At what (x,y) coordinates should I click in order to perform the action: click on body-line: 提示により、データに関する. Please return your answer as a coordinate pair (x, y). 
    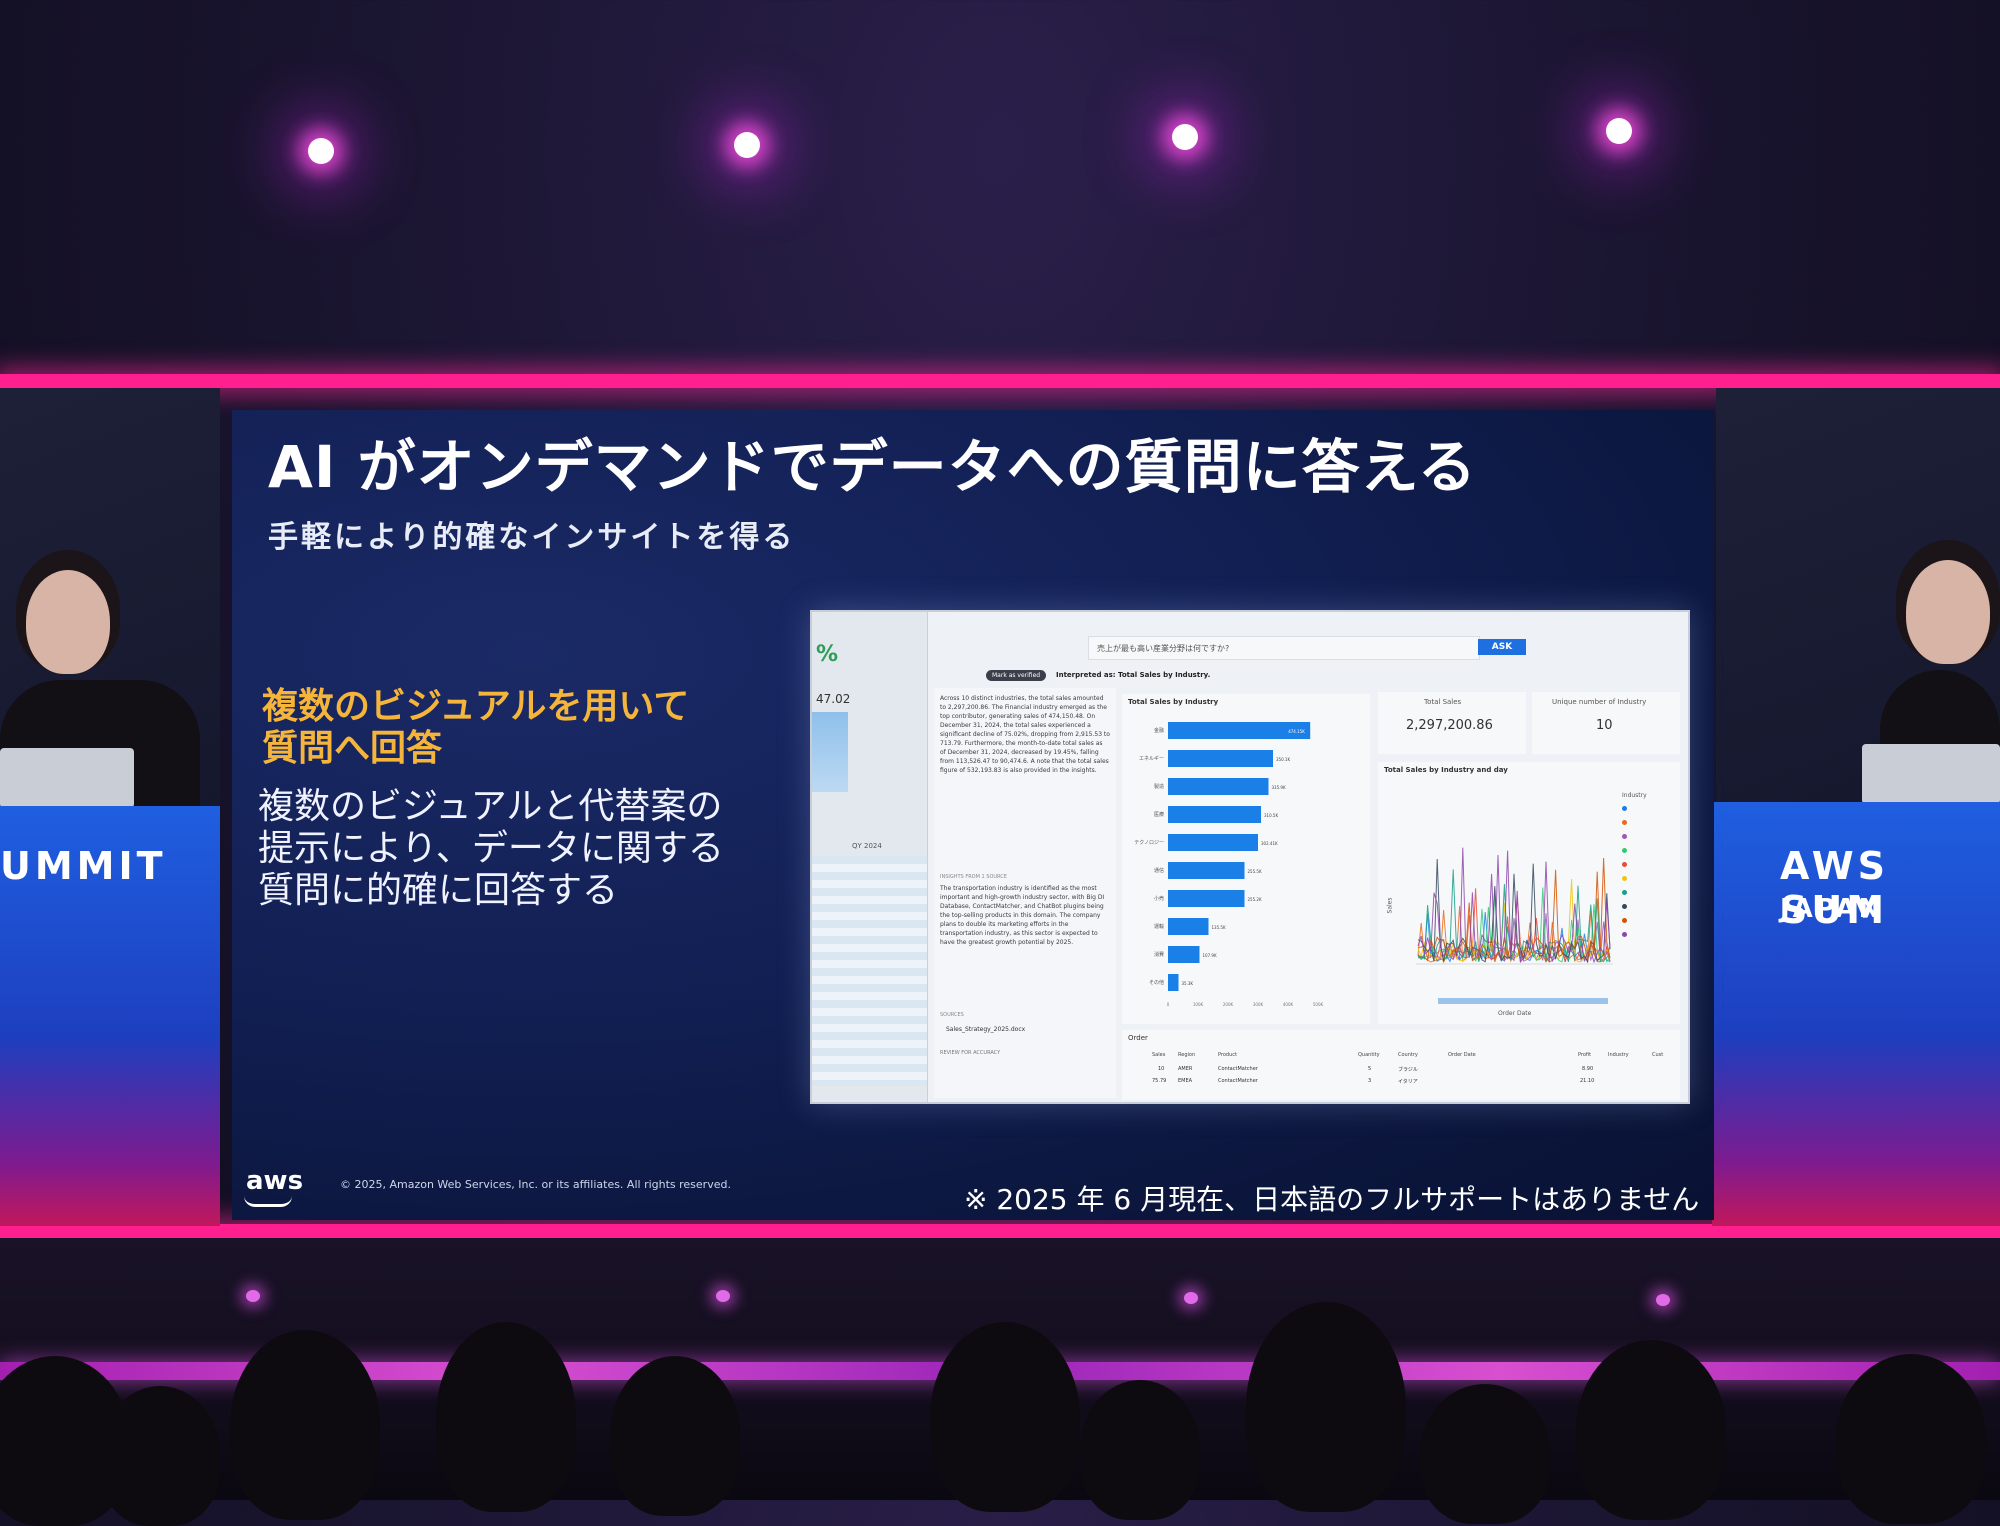
    Looking at the image, I should click on (491, 848).